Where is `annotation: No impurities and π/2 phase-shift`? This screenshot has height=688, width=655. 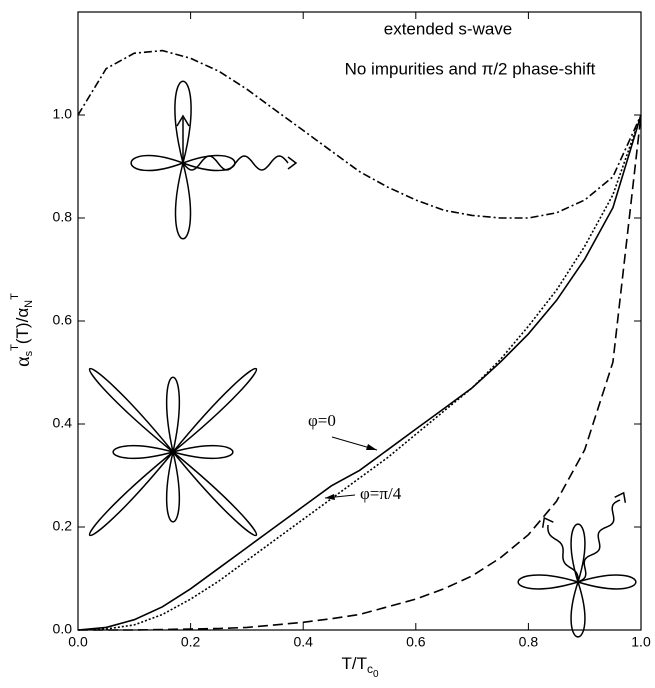
annotation: No impurities and π/2 phase-shift is located at coordinates (470, 68).